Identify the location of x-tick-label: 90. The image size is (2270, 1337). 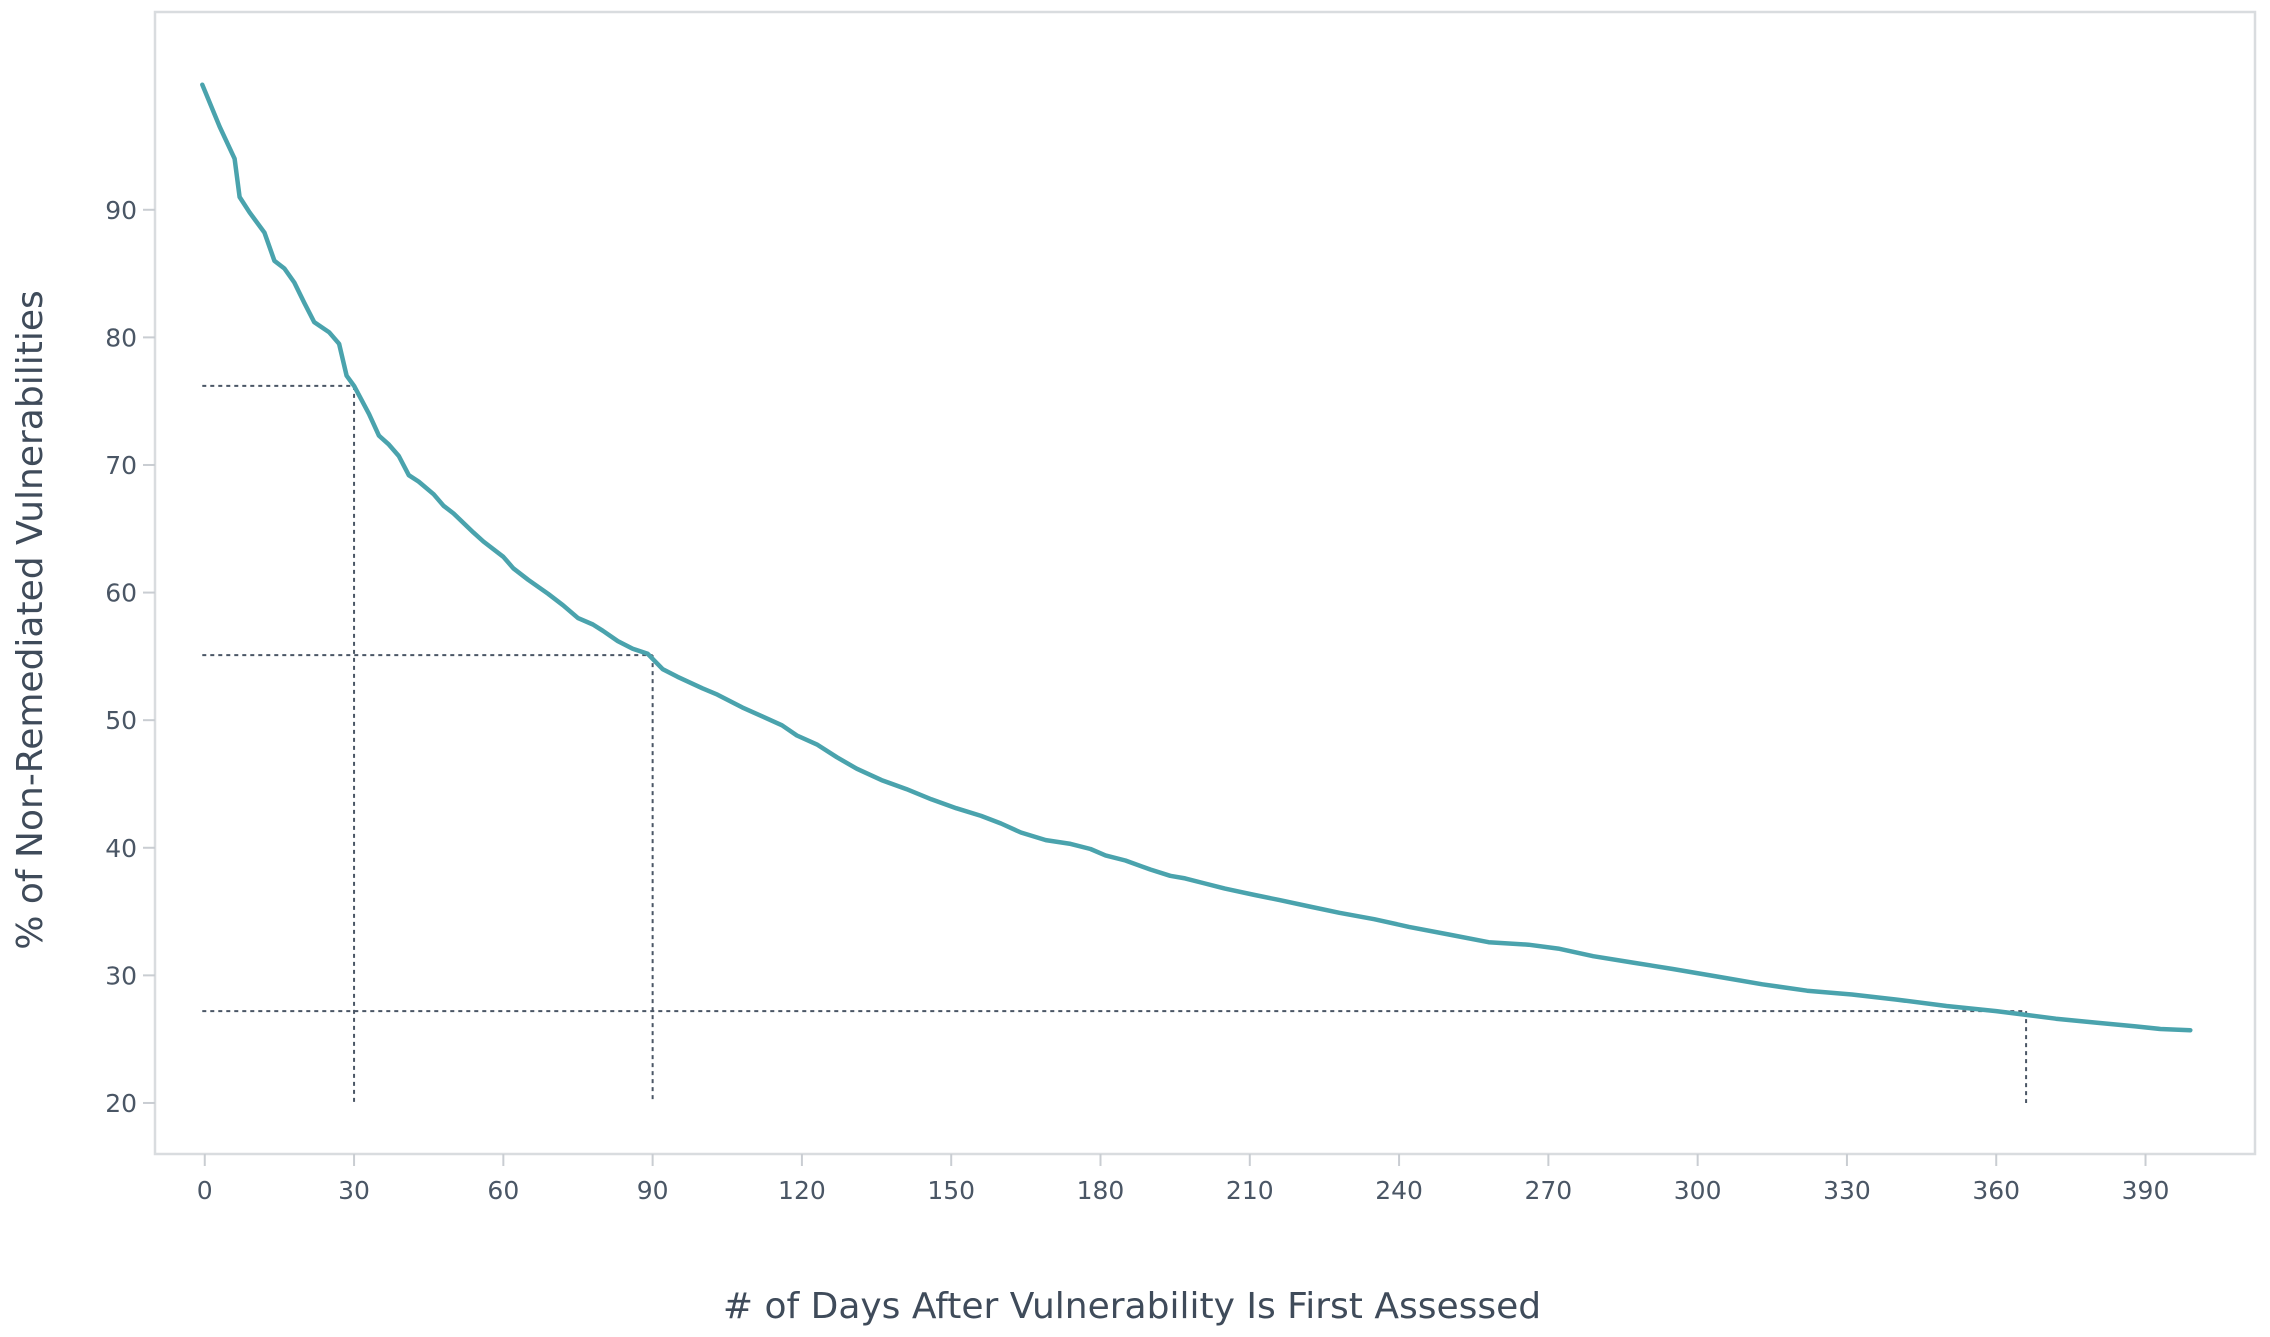
(653, 1190).